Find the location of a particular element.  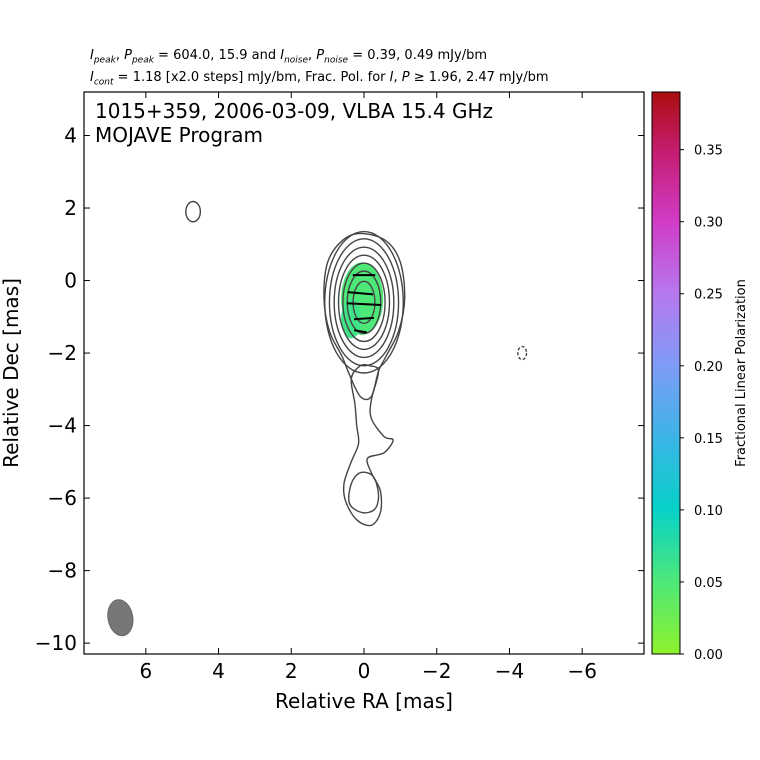

colorbar-gradient is located at coordinates (666, 373).